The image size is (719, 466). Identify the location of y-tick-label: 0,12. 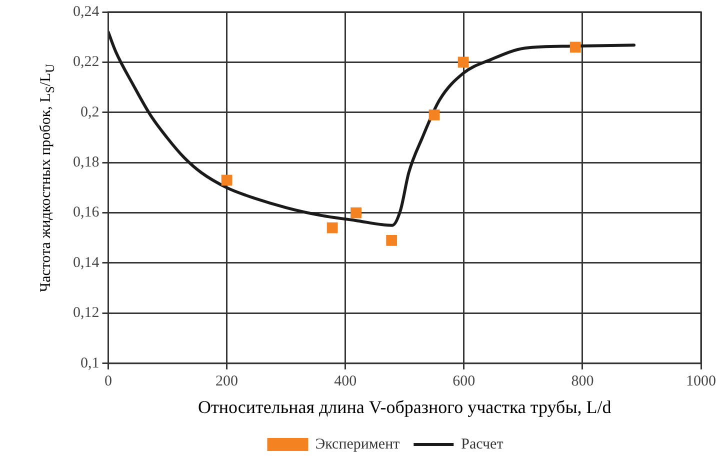
(86, 313).